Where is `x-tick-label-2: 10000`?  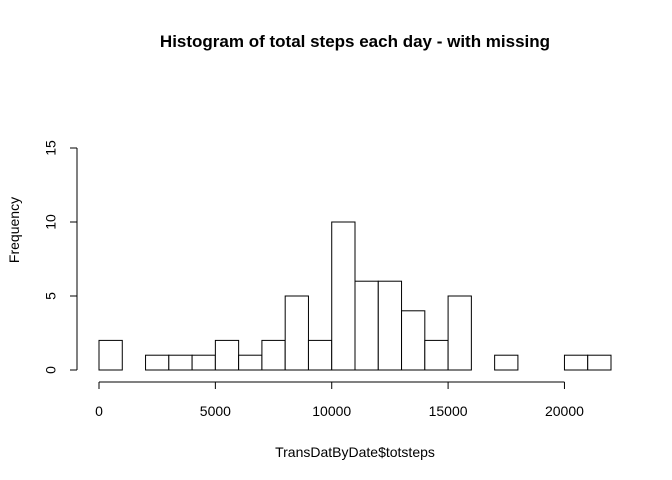
x-tick-label-2: 10000 is located at coordinates (331, 411).